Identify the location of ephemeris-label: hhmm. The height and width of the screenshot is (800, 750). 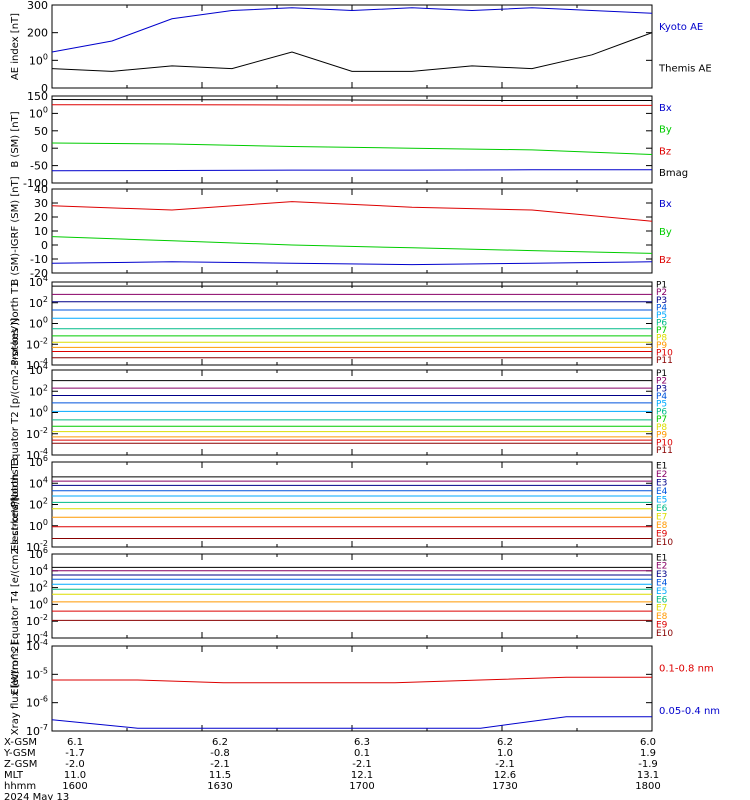
(20, 786).